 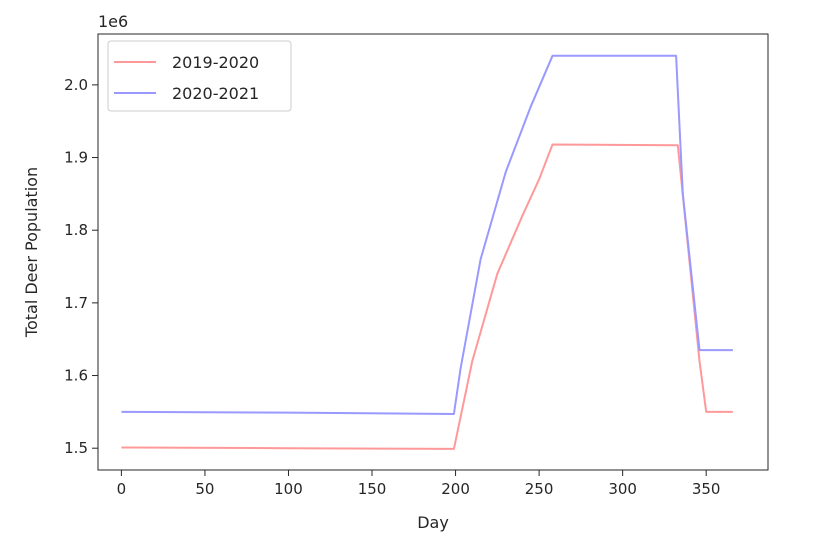 What do you see at coordinates (539, 489) in the screenshot?
I see `x-tick-label: 250` at bounding box center [539, 489].